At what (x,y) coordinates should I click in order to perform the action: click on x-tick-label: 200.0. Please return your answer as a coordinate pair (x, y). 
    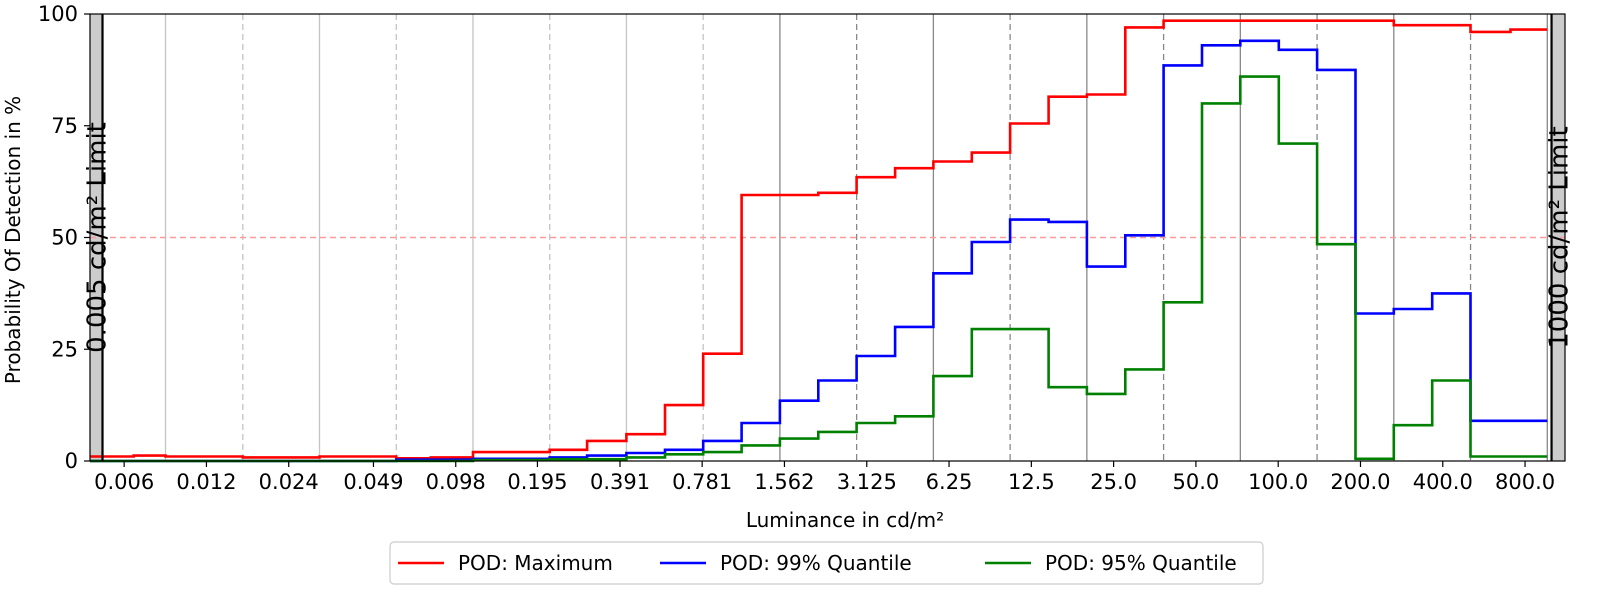
    Looking at the image, I should click on (1360, 482).